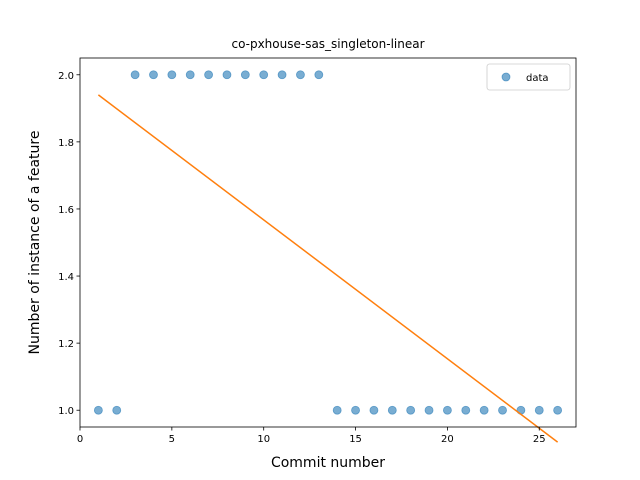 This screenshot has height=480, width=640. I want to click on x-tick-label: 20, so click(447, 439).